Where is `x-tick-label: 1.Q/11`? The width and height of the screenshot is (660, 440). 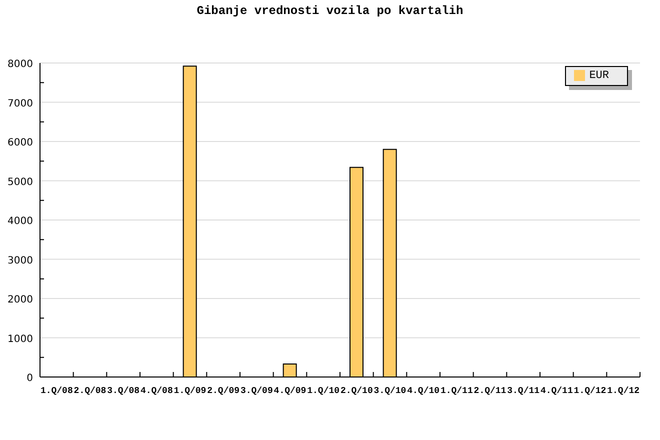
x-tick-label: 1.Q/11 is located at coordinates (457, 391).